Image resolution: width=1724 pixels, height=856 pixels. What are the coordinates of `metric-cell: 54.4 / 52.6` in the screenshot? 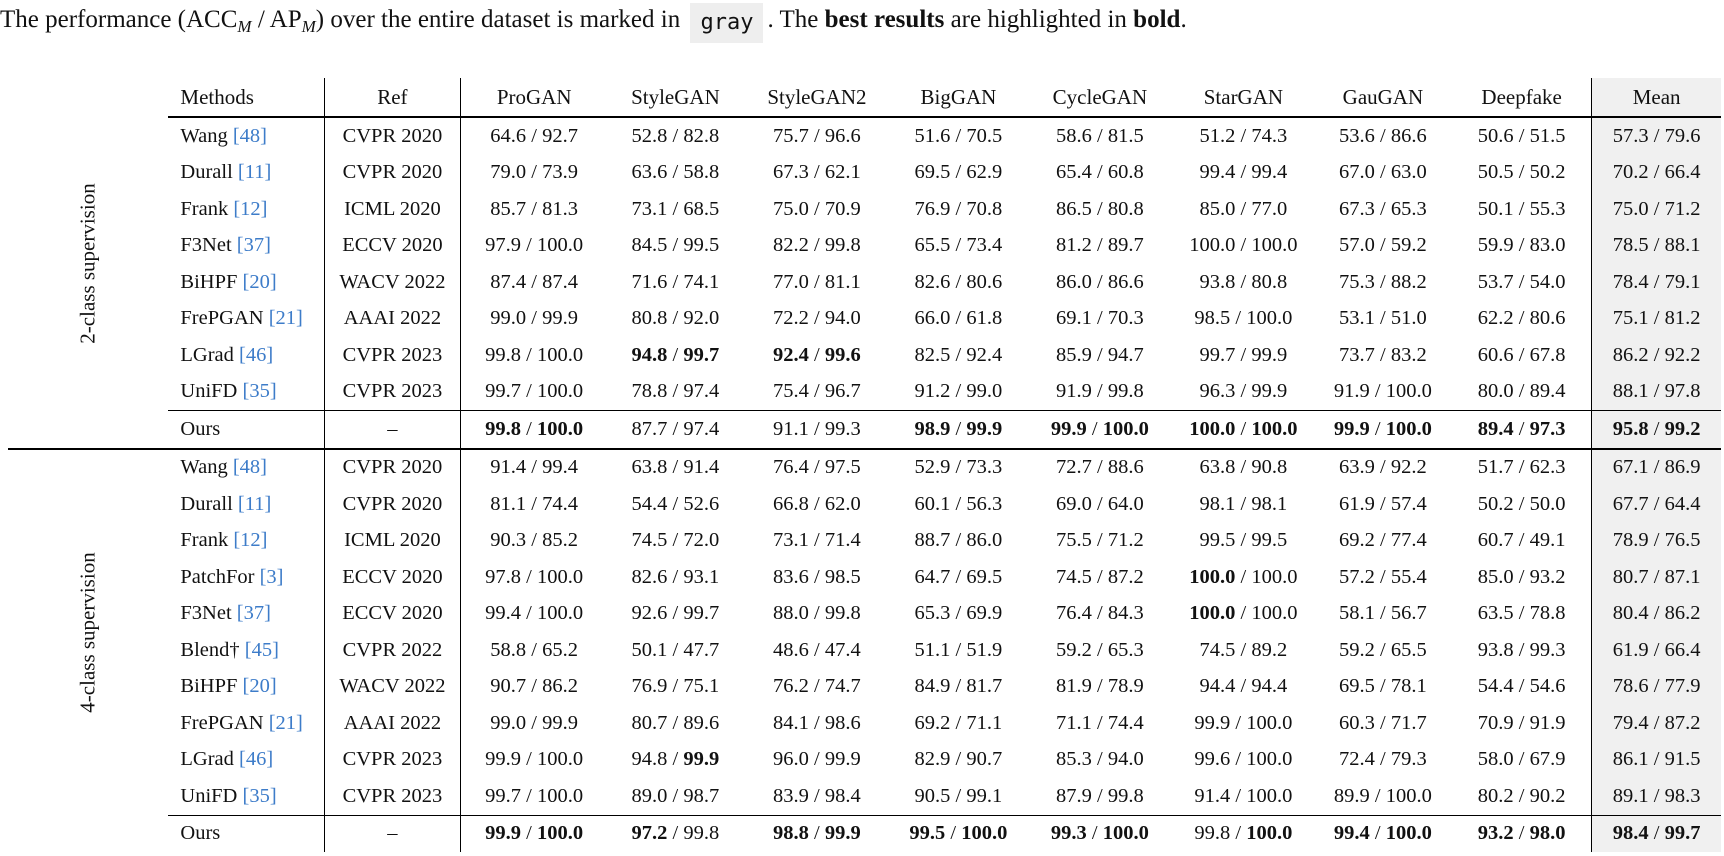 It's located at (675, 504).